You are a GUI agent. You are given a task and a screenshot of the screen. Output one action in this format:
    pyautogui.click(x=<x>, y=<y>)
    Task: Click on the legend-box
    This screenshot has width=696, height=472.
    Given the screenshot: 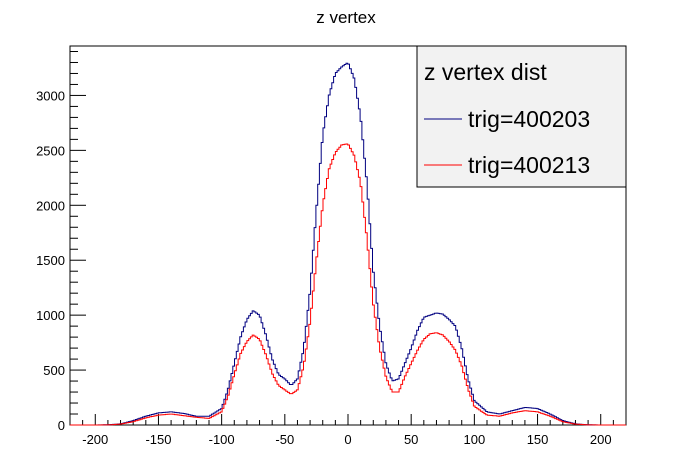 What is the action you would take?
    pyautogui.click(x=521, y=116)
    